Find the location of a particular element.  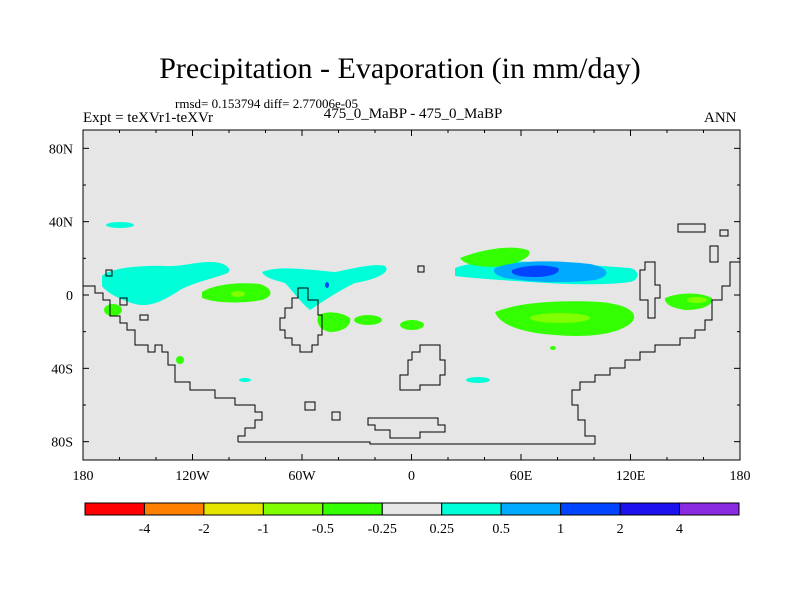

coastline-africa is located at coordinates (422, 367).